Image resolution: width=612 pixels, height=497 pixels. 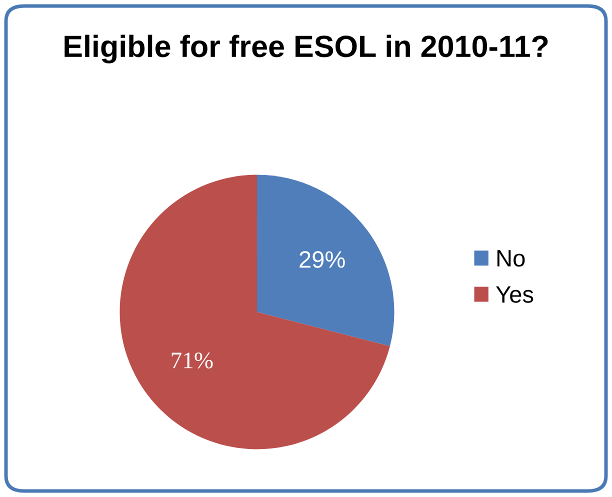 What do you see at coordinates (306, 49) in the screenshot?
I see `chart-title: Eligible for free ESOL in 2010-11?` at bounding box center [306, 49].